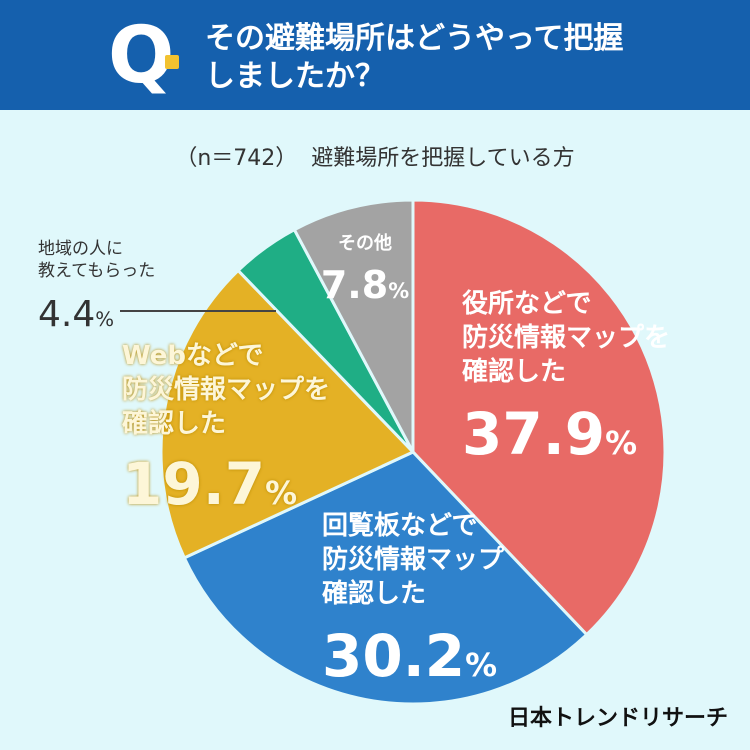 Image resolution: width=750 pixels, height=750 pixels. What do you see at coordinates (96, 288) in the screenshot?
I see `slice-label-neighbors: 地域の人に 教えてもらった 4.4%` at bounding box center [96, 288].